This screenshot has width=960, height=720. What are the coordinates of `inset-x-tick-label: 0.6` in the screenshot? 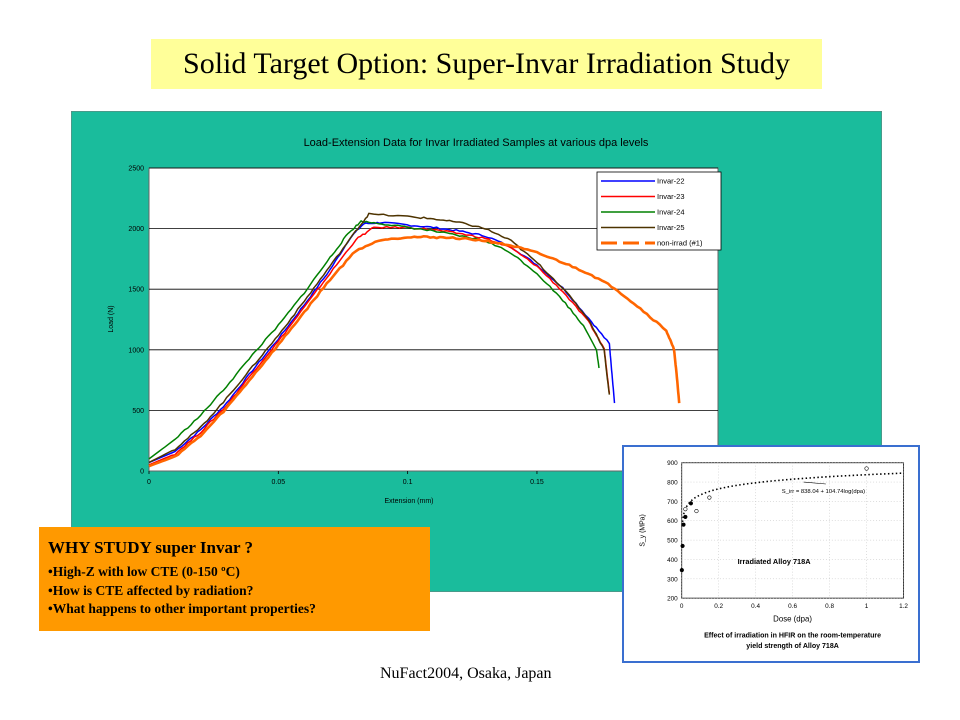 It's located at (792, 606).